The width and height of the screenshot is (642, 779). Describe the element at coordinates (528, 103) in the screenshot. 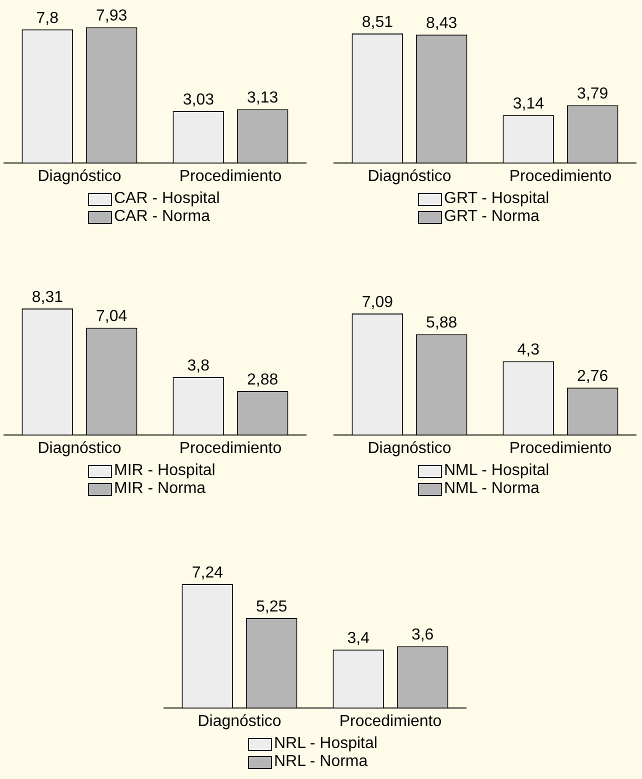

I see `data-label: 3,14` at that location.